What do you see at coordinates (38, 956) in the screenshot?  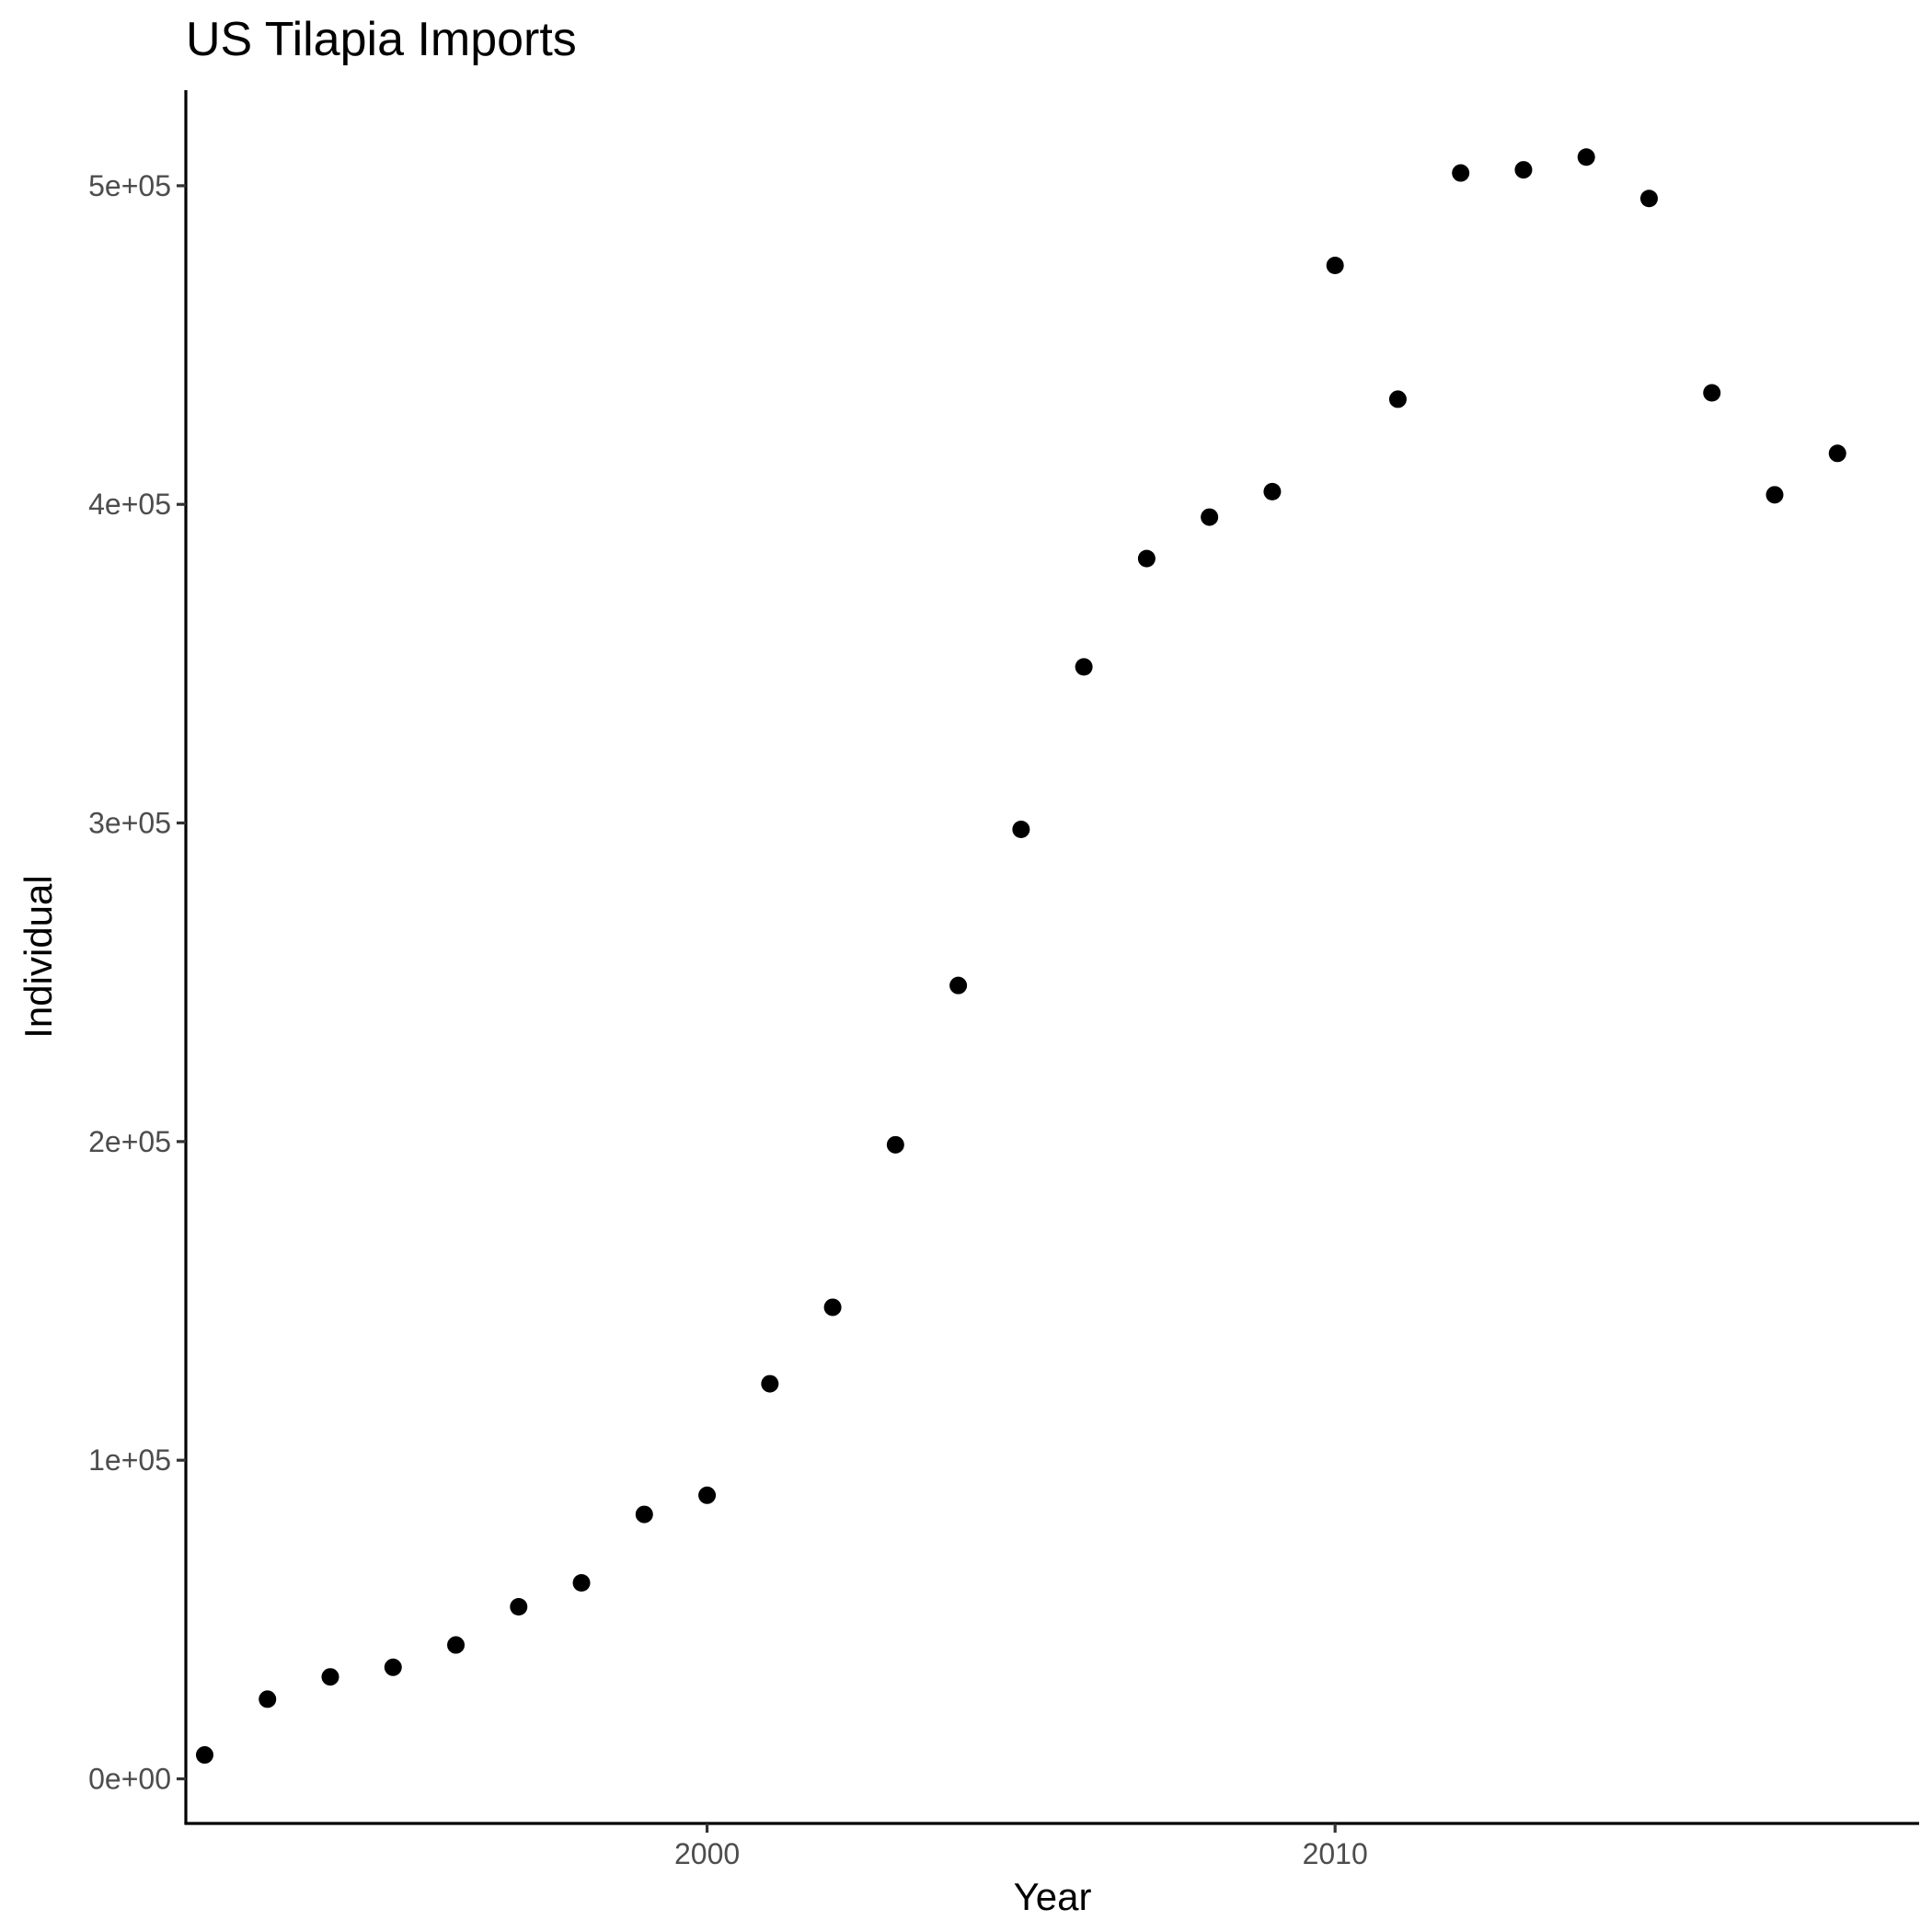 I see `y-axis-title: Individual` at bounding box center [38, 956].